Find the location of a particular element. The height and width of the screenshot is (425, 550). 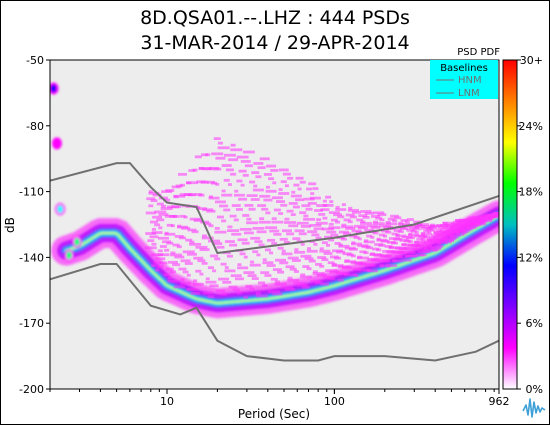

colorbar-tick-label: 18% is located at coordinates (531, 192).